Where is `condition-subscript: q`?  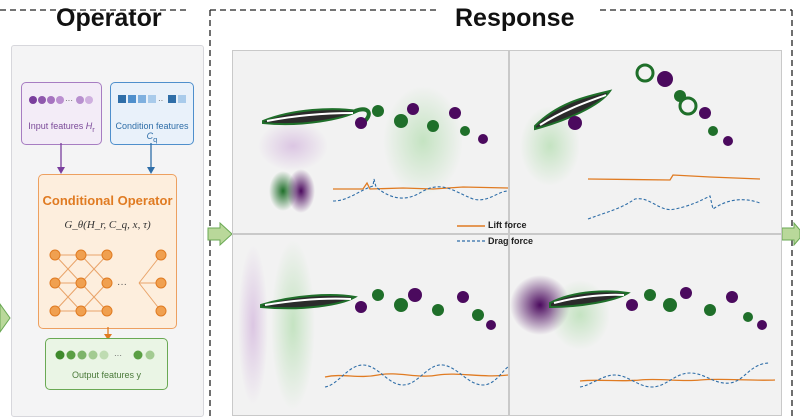 condition-subscript: q is located at coordinates (155, 139).